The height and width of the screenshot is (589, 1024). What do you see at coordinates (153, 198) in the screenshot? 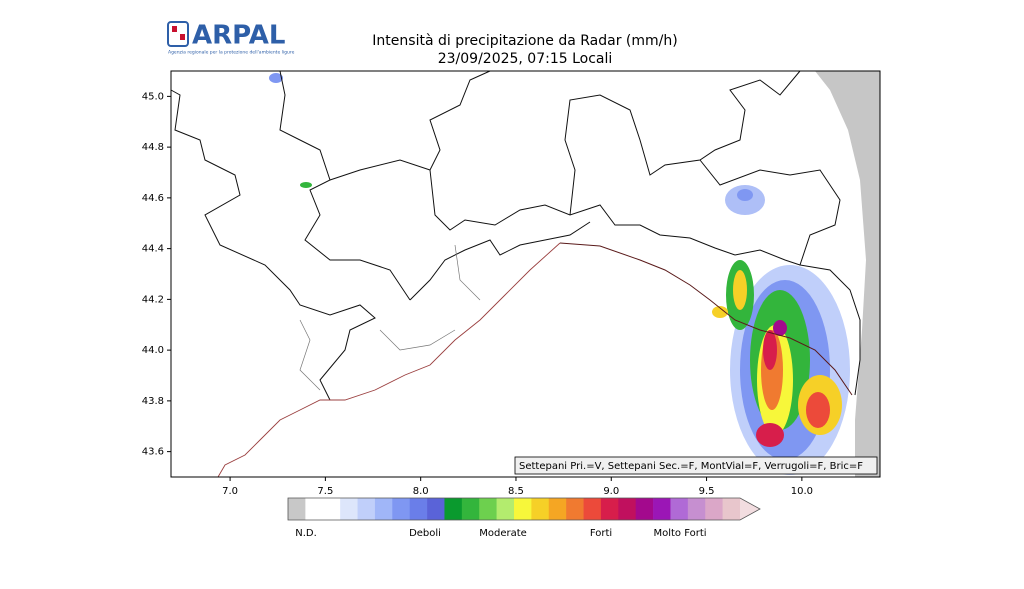
I see `y-tick-label: 44.6` at bounding box center [153, 198].